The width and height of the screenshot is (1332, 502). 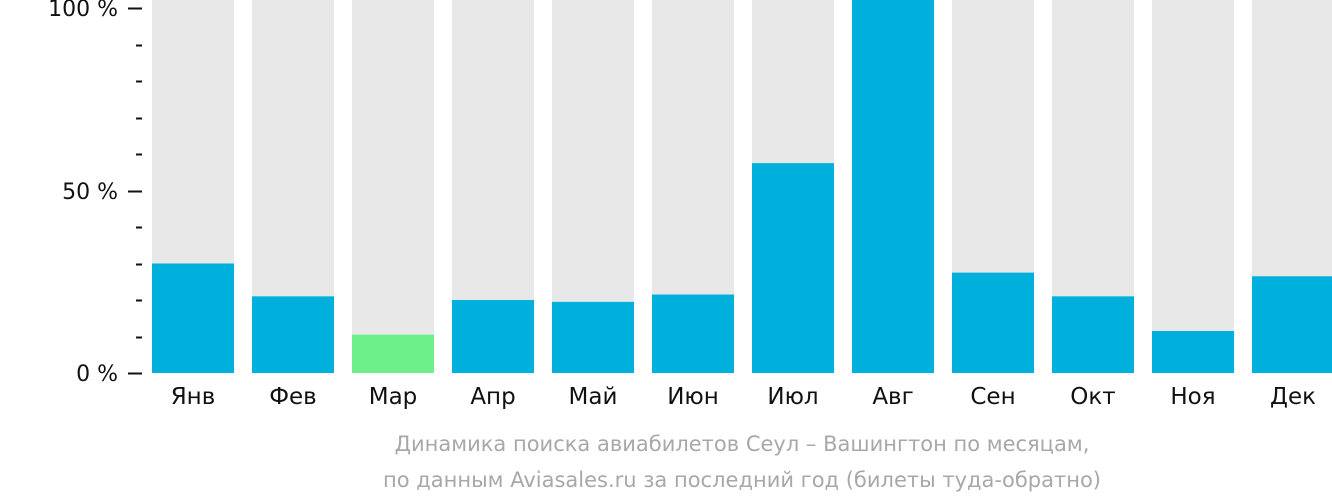 I want to click on y-axis: 0 % 50 % 100 %, so click(x=95, y=193).